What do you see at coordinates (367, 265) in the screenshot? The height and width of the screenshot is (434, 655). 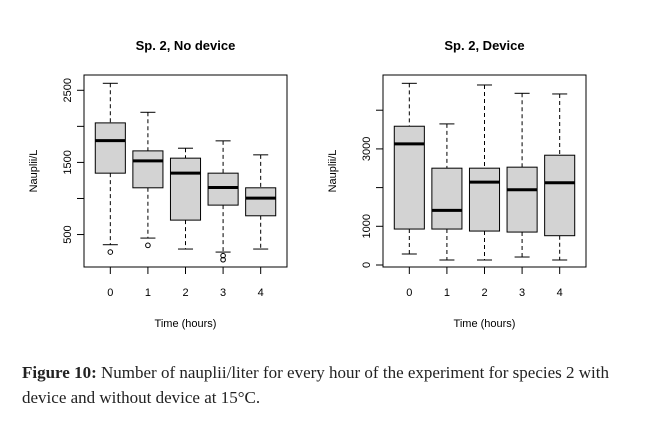 I see `y-tick-label: 0` at bounding box center [367, 265].